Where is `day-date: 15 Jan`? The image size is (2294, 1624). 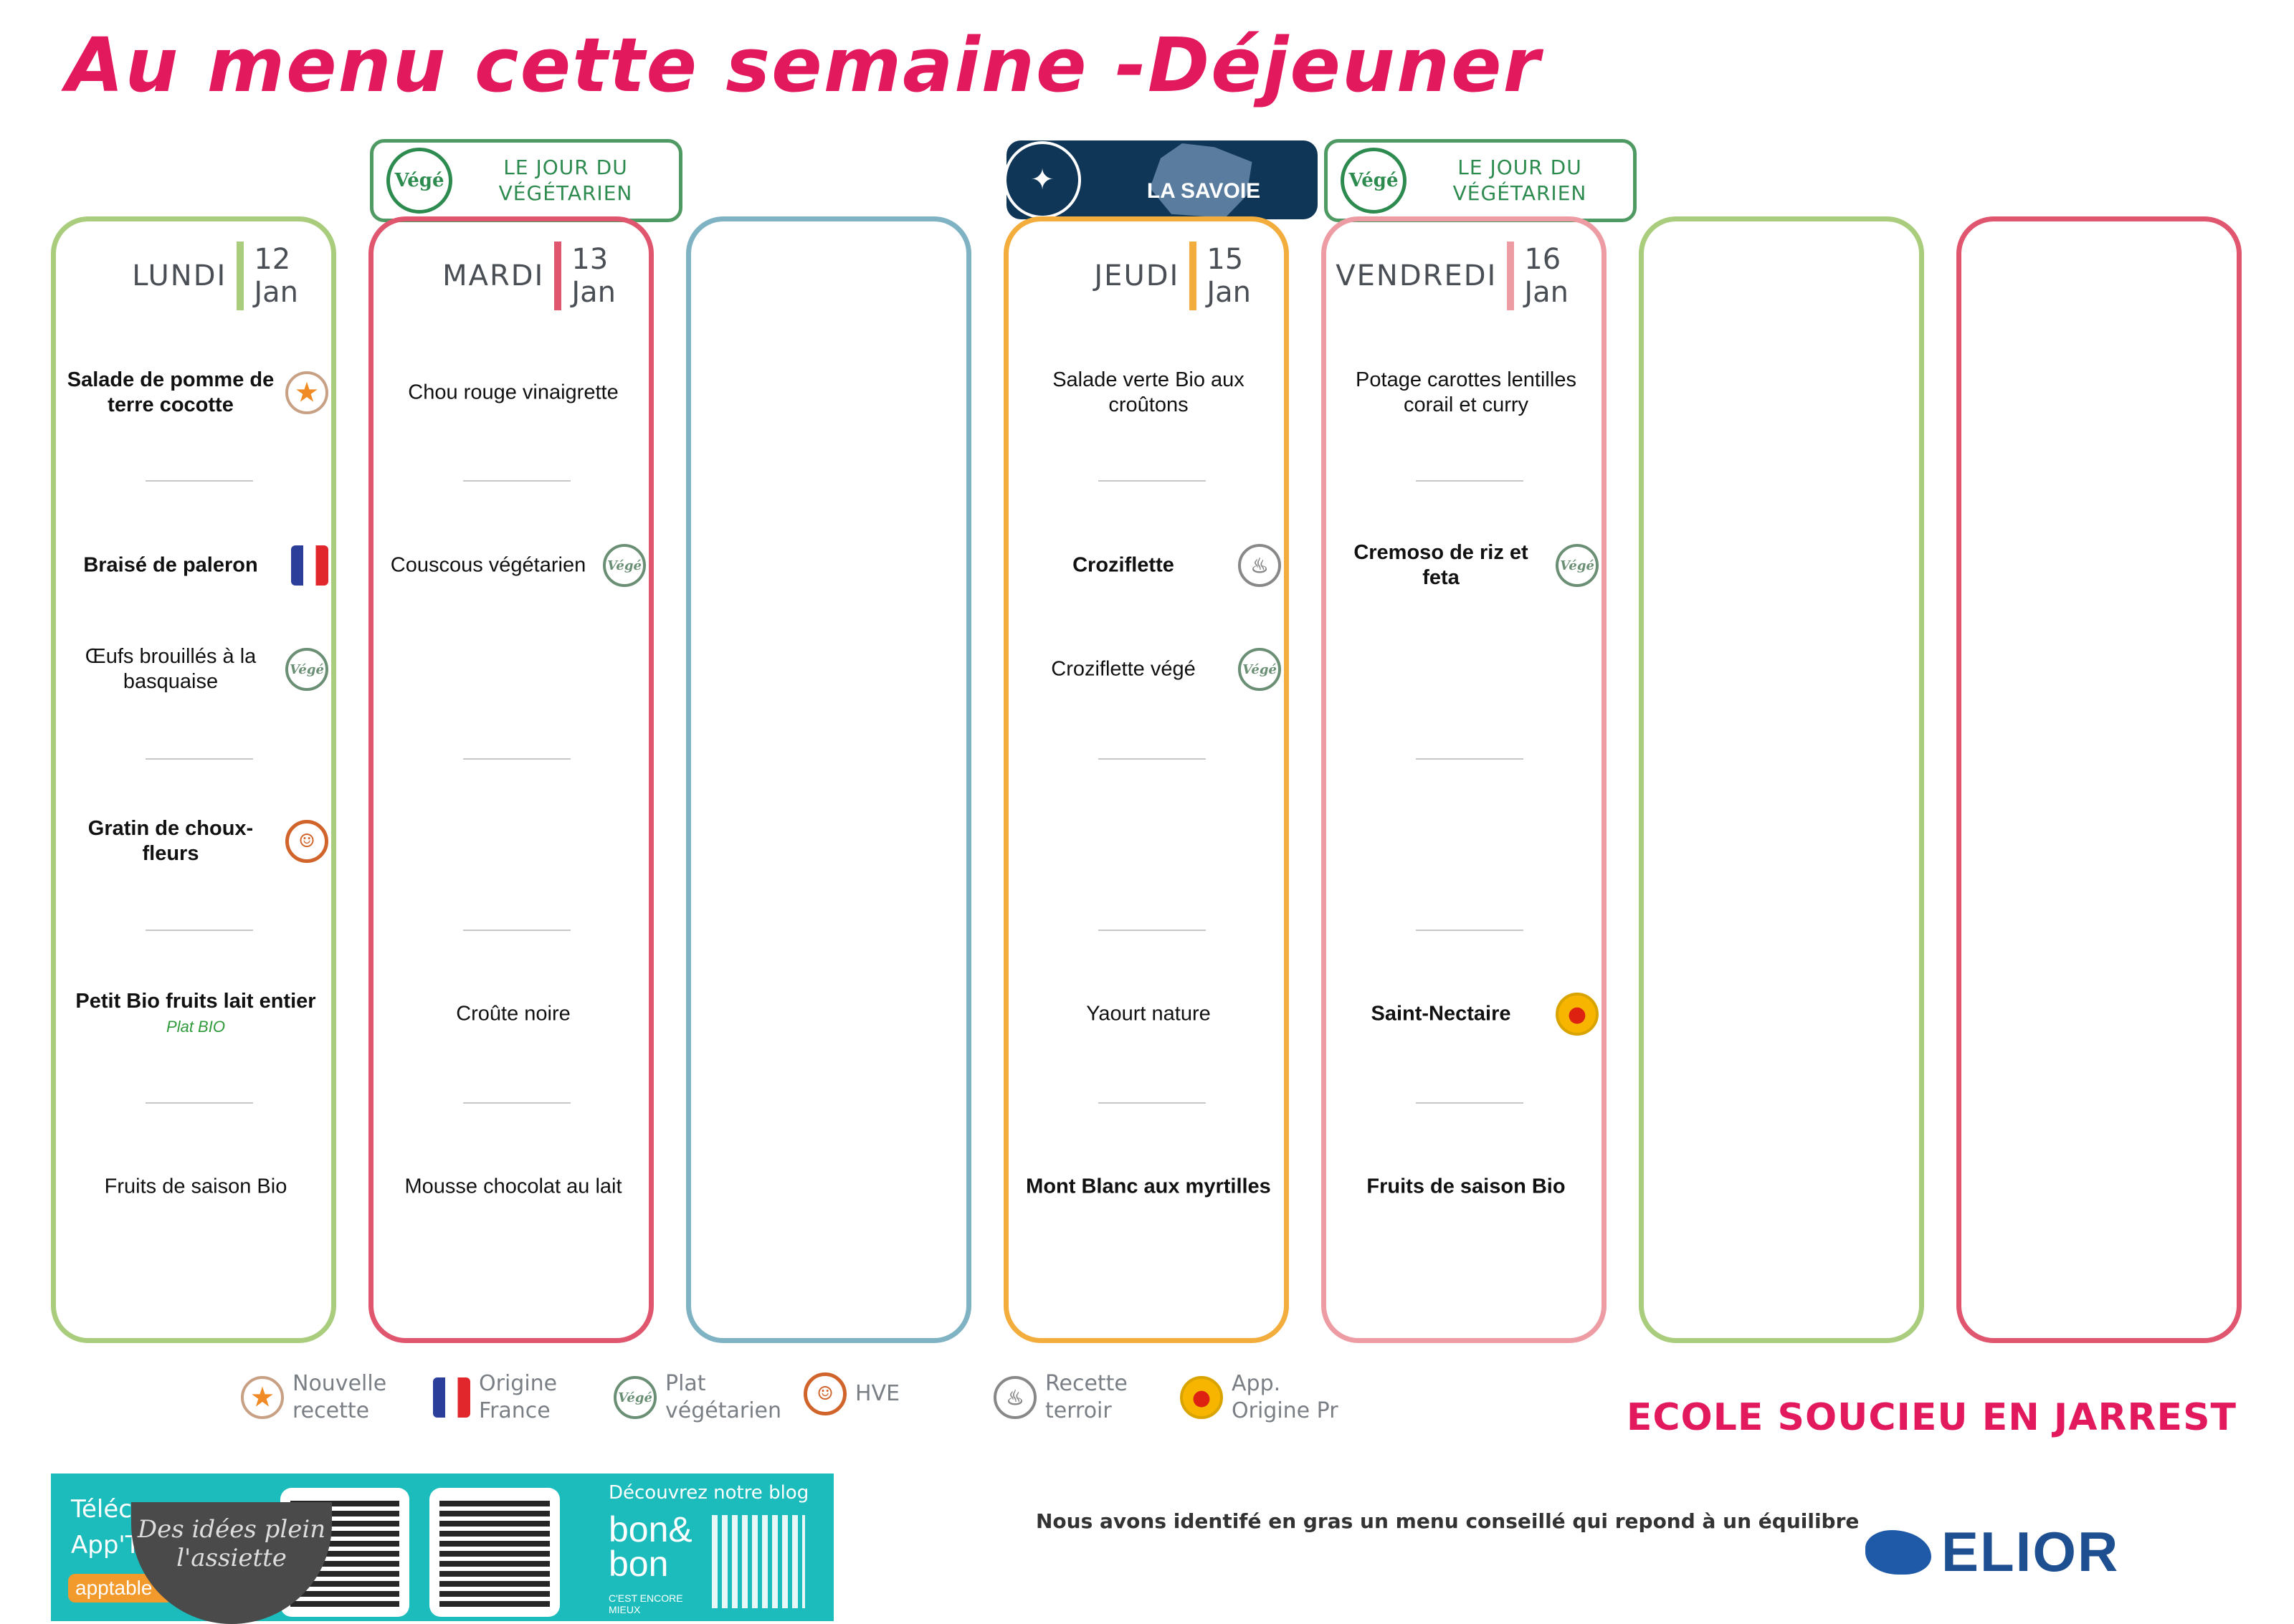
day-date: 15 Jan is located at coordinates (1229, 276).